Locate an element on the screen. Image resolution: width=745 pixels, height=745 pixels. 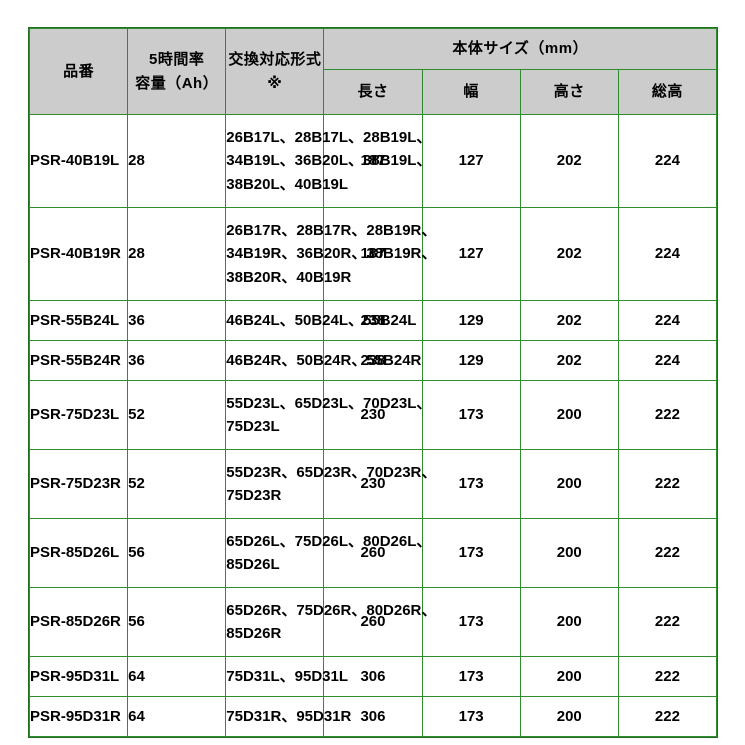
header-row-top: 品番 5時間率 容量（Ah） 交換対応形式 ※ 本体サイズ（mm） is located at coordinates (372, 71).